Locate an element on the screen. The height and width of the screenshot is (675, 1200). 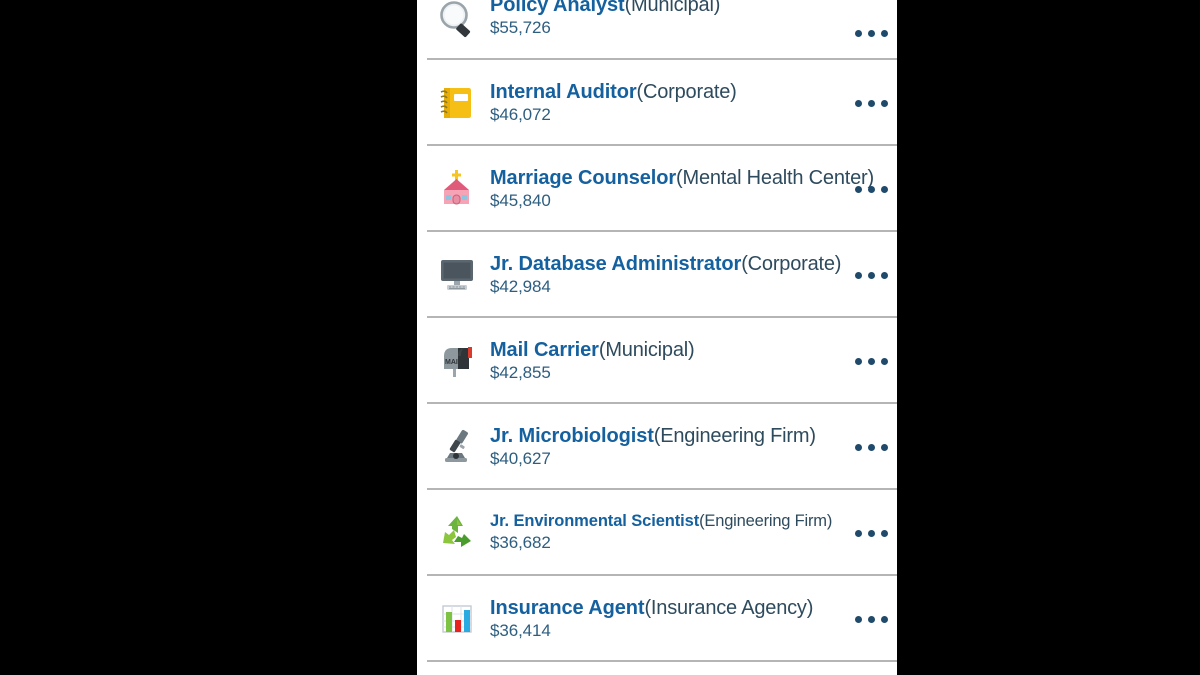
list-item-title-line: Marriage Counselor(Mental Health Center) is located at coordinates (682, 177).